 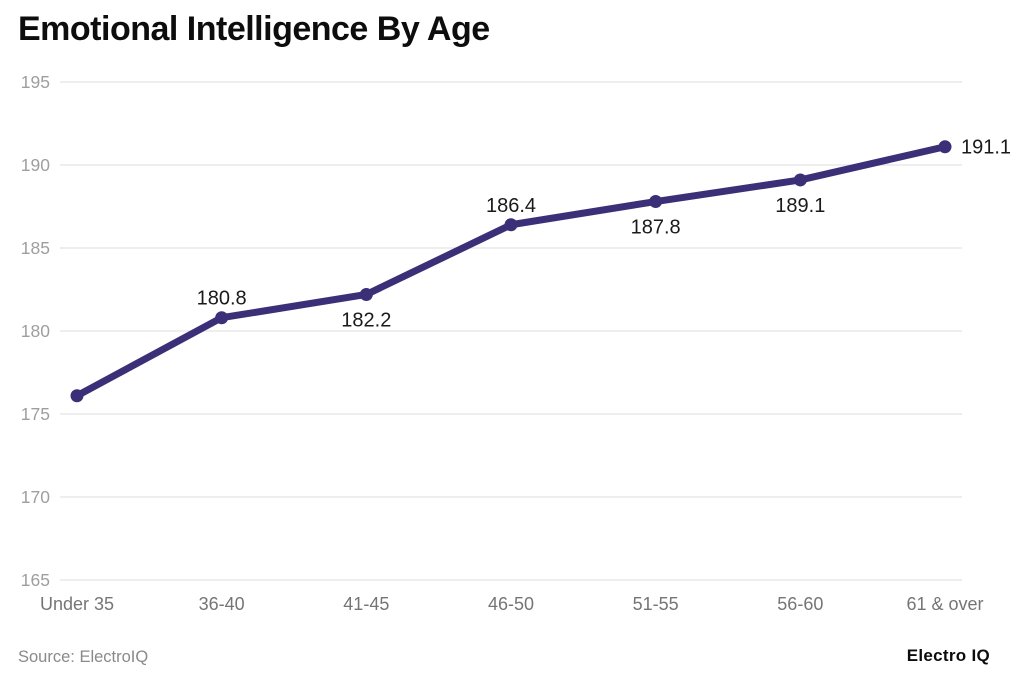 What do you see at coordinates (77, 604) in the screenshot?
I see `x-tick-label: Under 35` at bounding box center [77, 604].